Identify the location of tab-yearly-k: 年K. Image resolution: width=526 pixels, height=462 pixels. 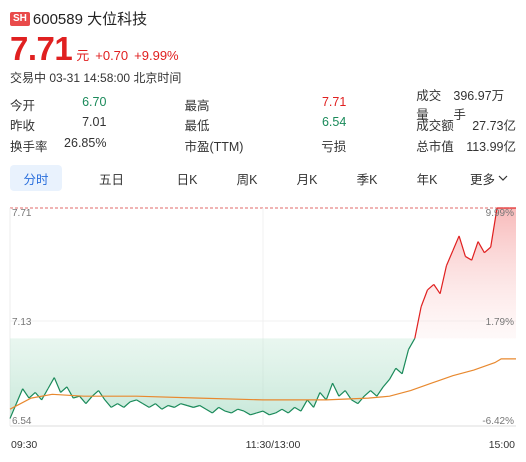
(427, 179).